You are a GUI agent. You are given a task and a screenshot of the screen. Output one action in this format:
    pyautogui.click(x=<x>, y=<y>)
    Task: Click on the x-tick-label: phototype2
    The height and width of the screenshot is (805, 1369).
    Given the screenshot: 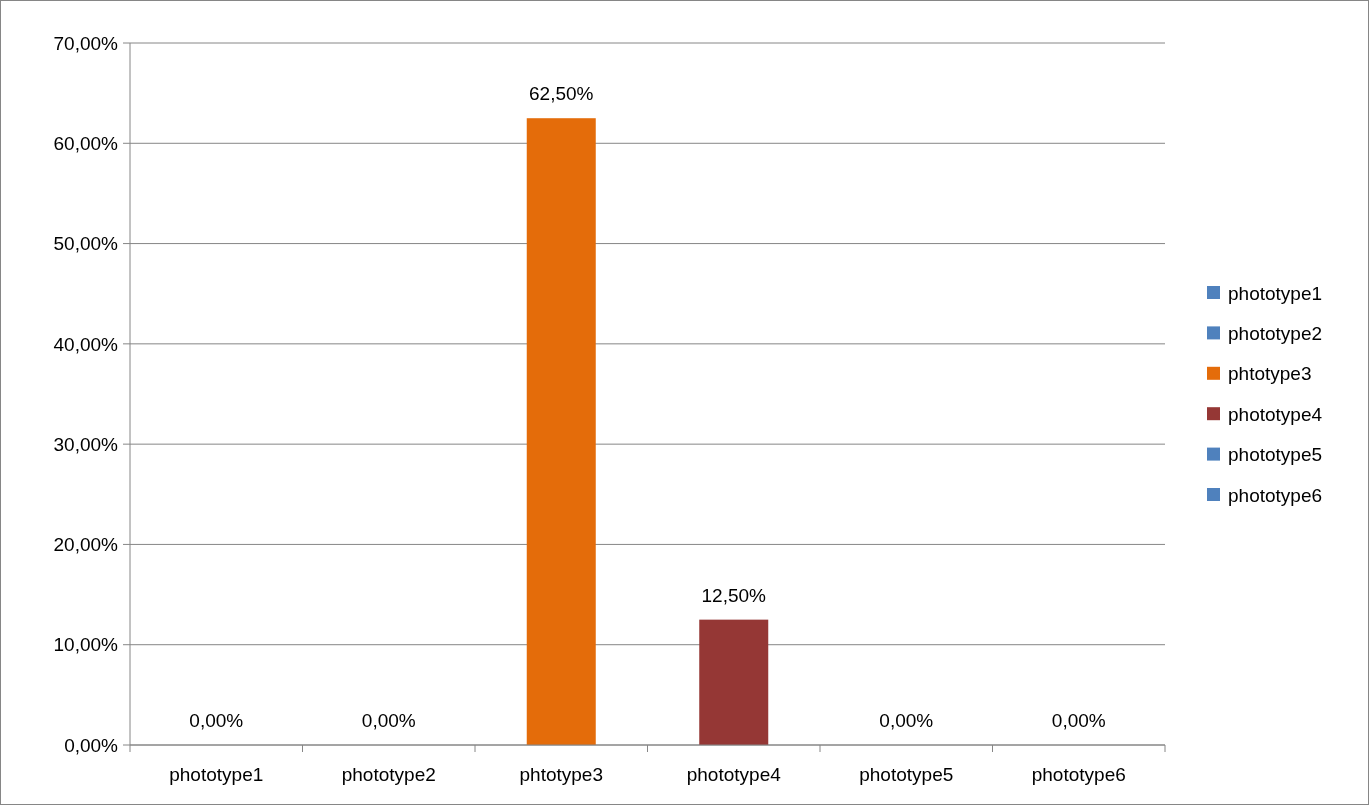 What is the action you would take?
    pyautogui.click(x=388, y=774)
    